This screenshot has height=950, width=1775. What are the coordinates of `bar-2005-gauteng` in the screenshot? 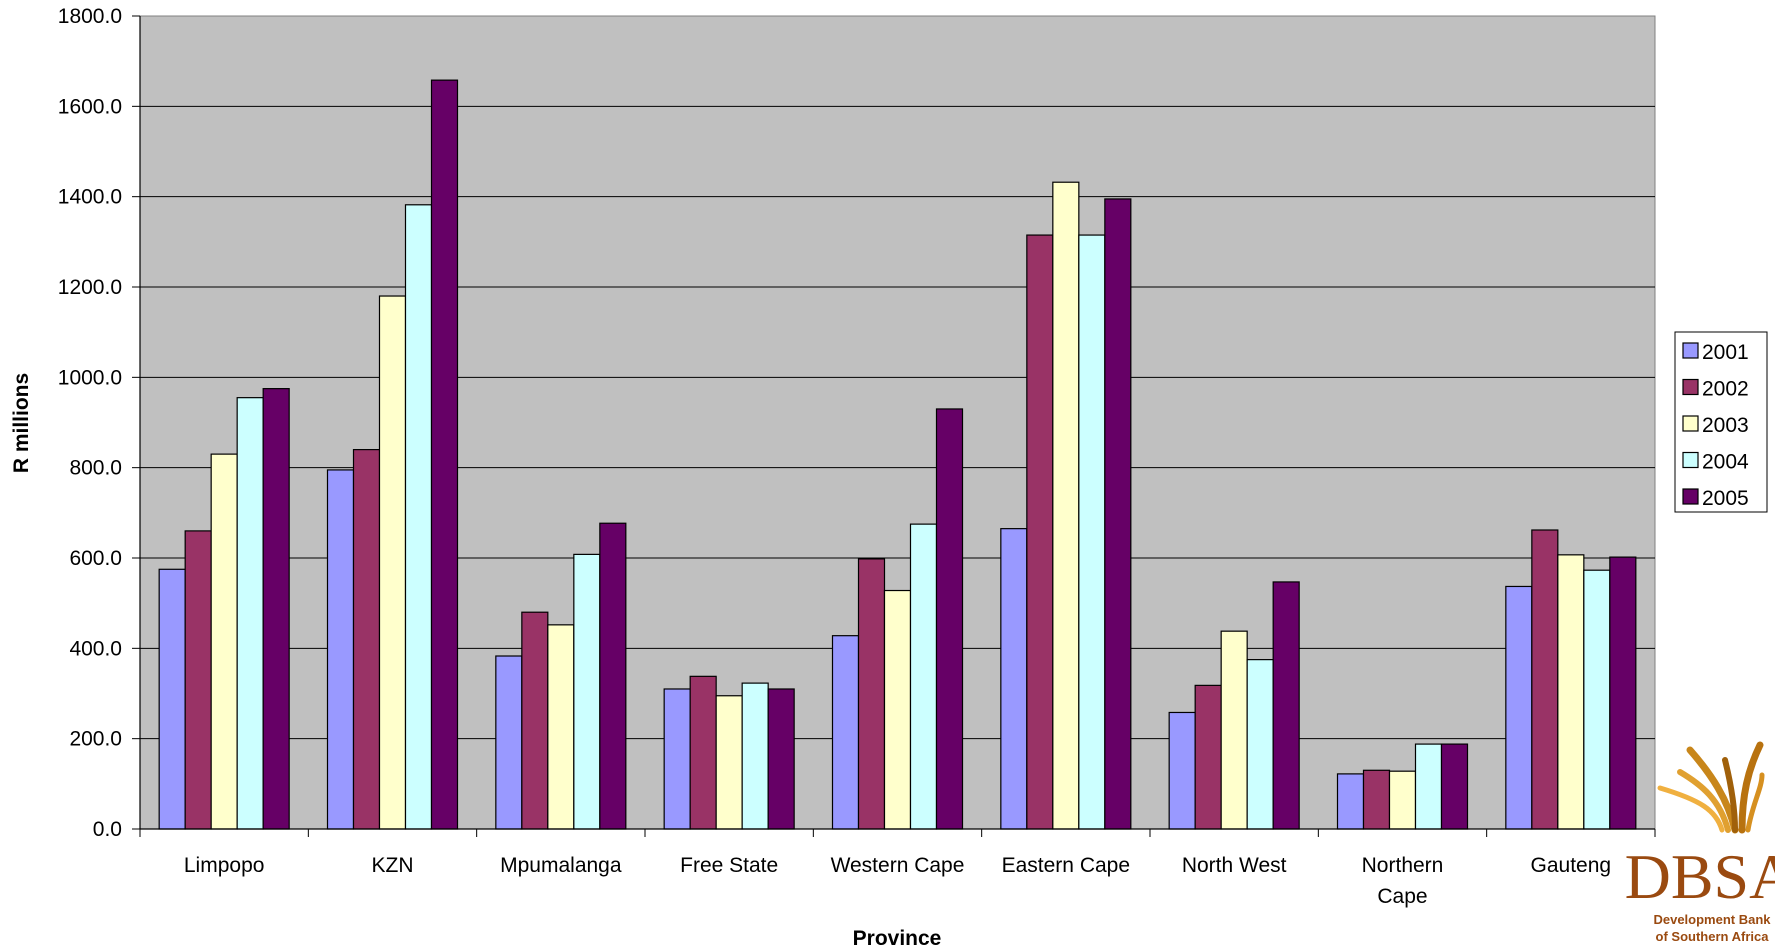 It's located at (1623, 693).